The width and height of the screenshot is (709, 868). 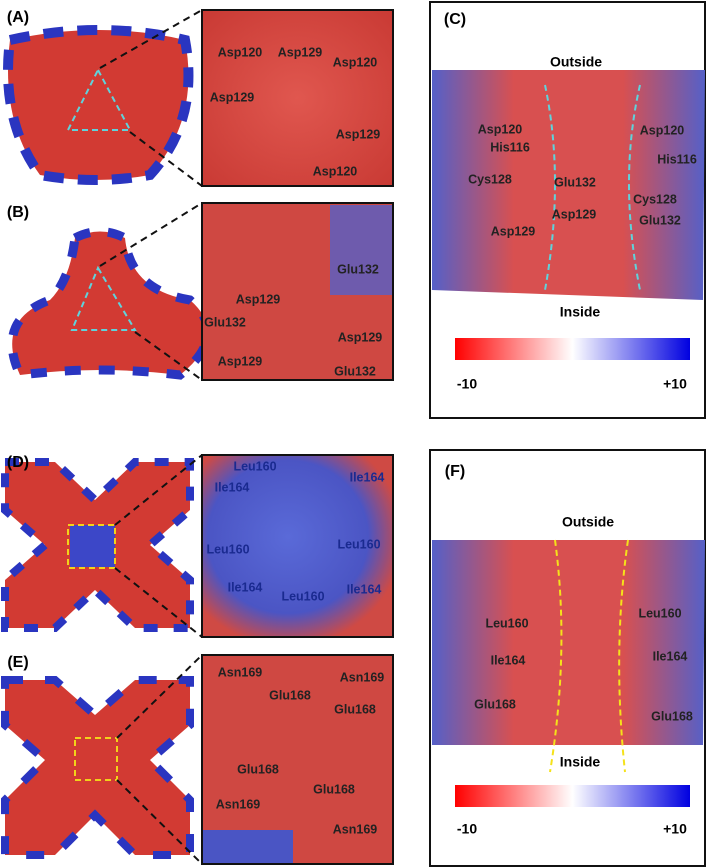 What do you see at coordinates (18, 17) in the screenshot?
I see `panel-label: (A)` at bounding box center [18, 17].